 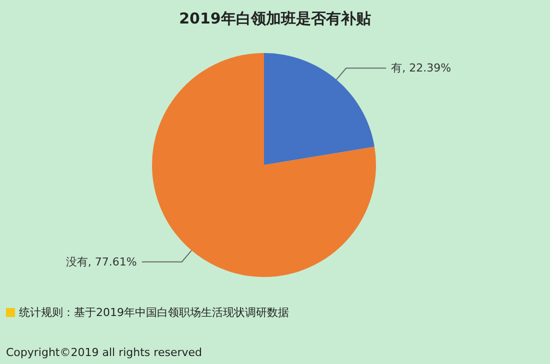 What do you see at coordinates (112, 261) in the screenshot?
I see `data-label: , 77.61%` at bounding box center [112, 261].